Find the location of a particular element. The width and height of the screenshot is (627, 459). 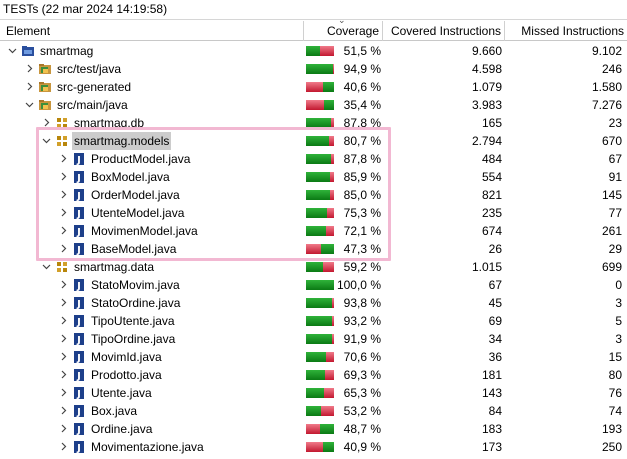

element-cell: J BoxModel.java is located at coordinates (152, 177).